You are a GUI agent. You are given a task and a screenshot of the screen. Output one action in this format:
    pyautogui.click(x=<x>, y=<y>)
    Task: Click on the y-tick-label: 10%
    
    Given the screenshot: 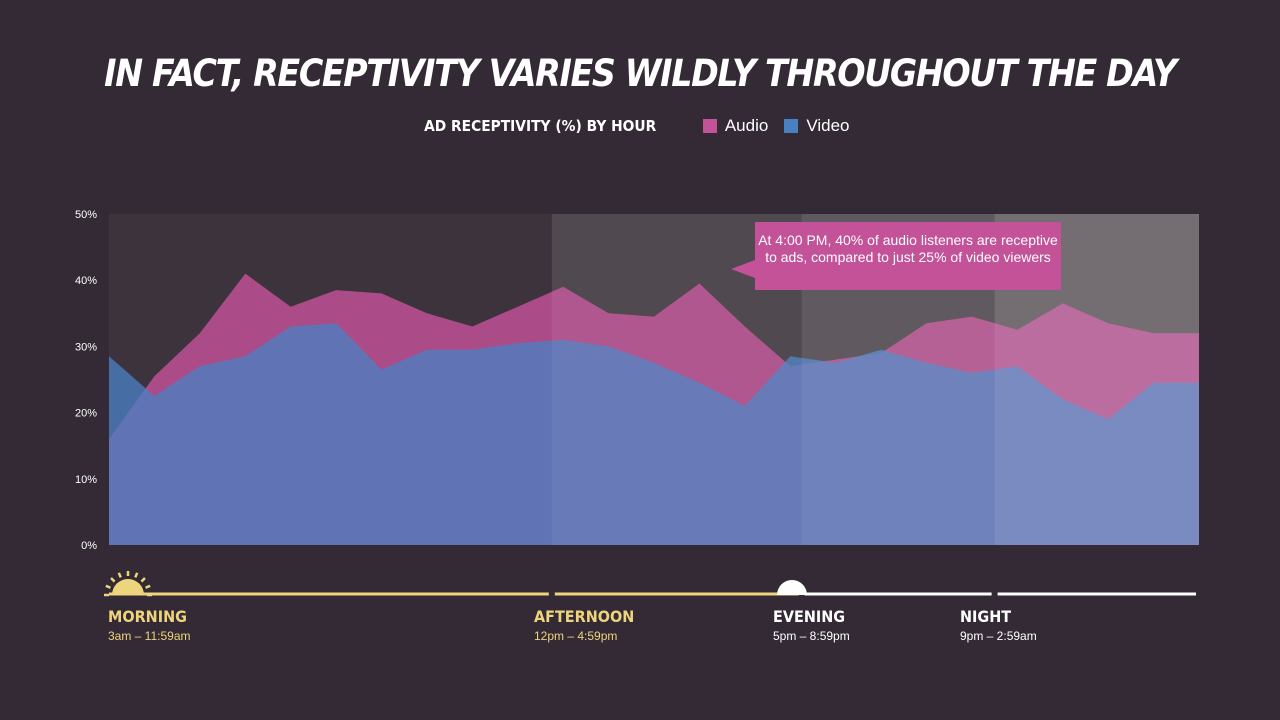 What is the action you would take?
    pyautogui.click(x=86, y=480)
    